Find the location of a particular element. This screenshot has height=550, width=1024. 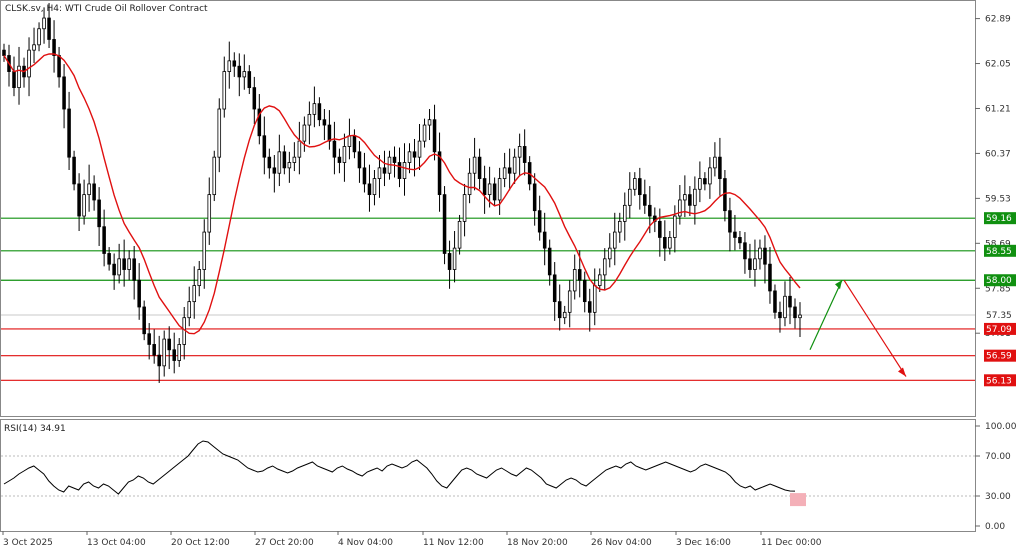

projection-arrows is located at coordinates (858, 328).